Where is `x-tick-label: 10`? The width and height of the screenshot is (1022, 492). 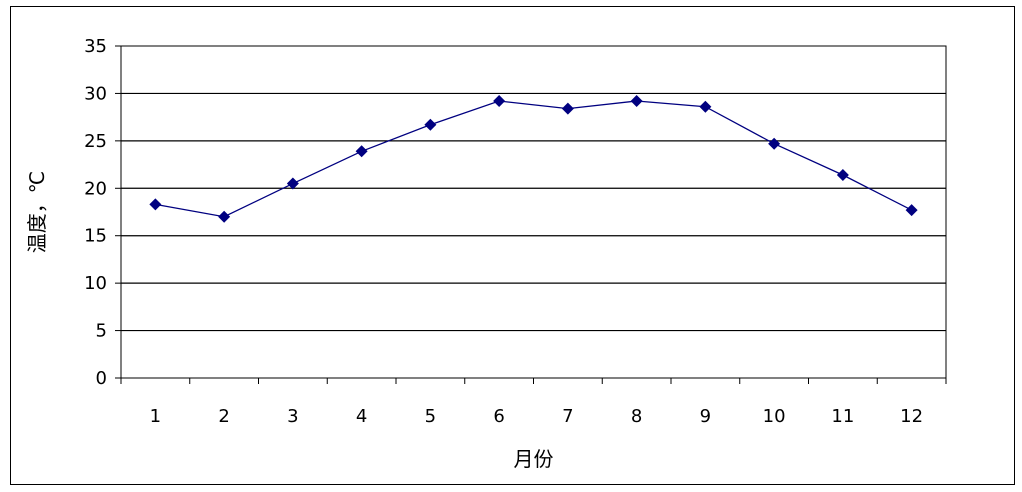 x-tick-label: 10 is located at coordinates (774, 416).